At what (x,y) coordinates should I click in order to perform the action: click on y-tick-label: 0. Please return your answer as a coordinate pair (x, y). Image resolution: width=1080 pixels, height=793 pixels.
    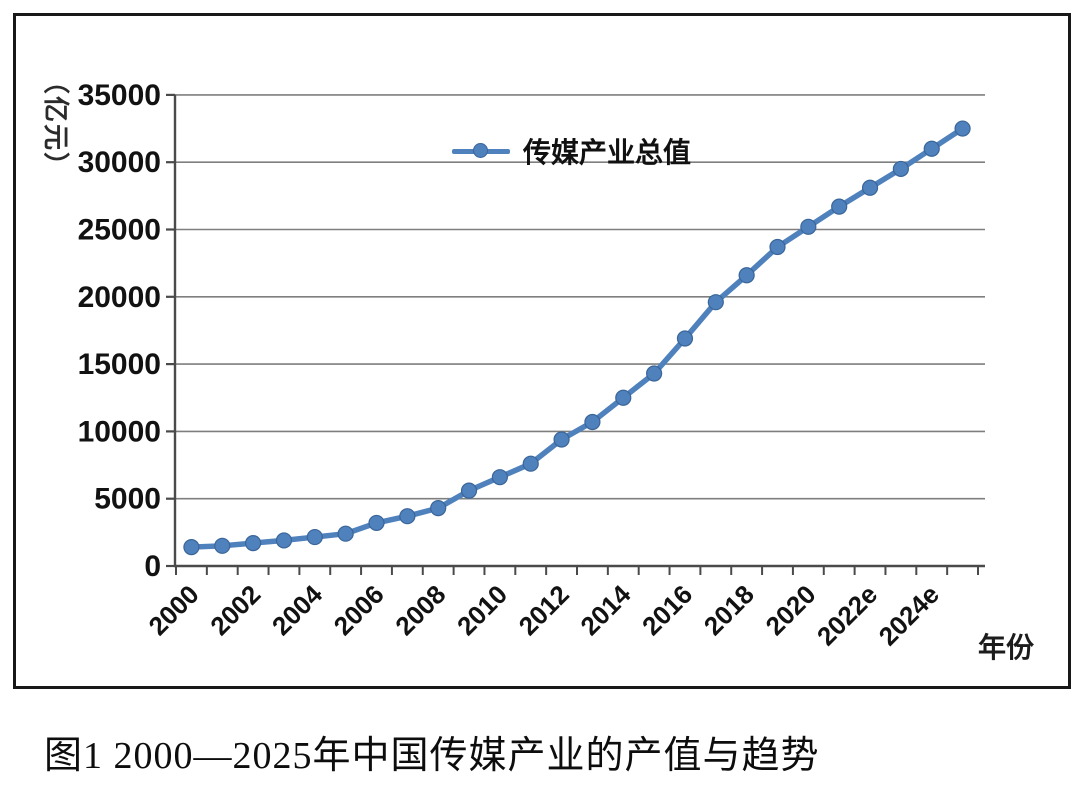
    Looking at the image, I should click on (152, 566).